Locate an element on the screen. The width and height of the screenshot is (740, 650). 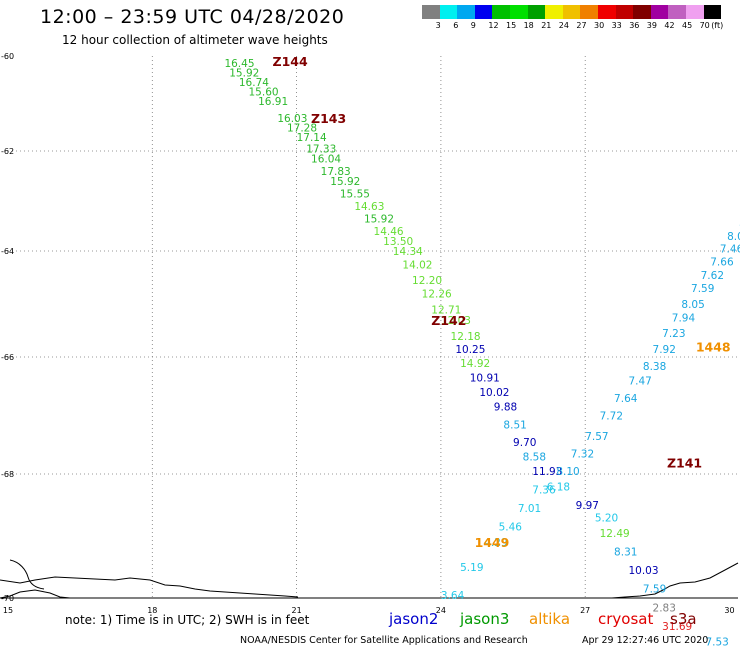
wave-height-label: 17.14 is located at coordinates (312, 138).